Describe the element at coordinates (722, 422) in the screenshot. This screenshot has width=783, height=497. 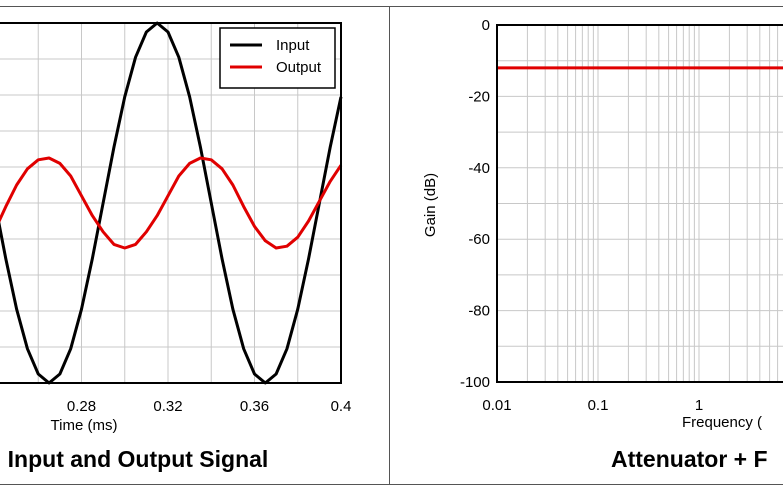
I see `gain-x-axis-label: Frequency (` at that location.